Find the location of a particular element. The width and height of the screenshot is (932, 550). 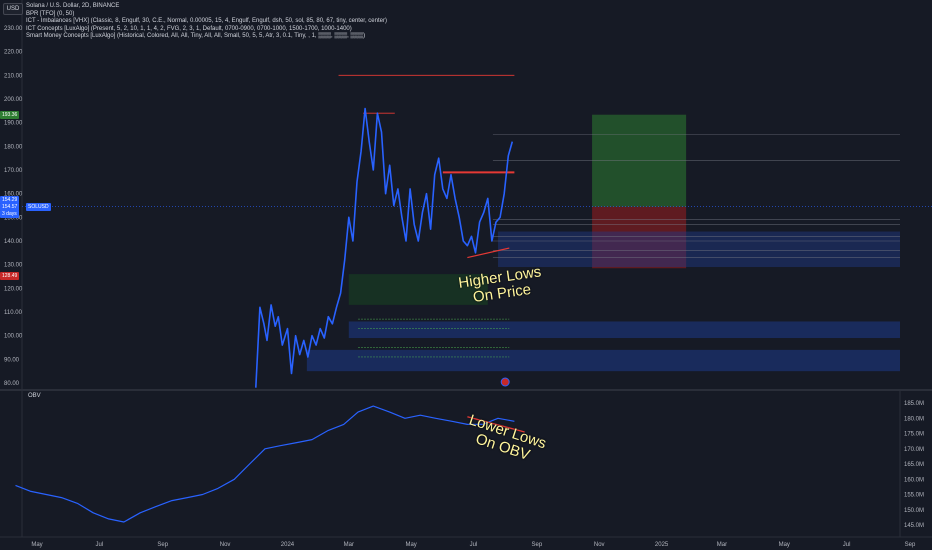

indicator-bpr: BPR [TFO] (0, 50) is located at coordinates (50, 13).